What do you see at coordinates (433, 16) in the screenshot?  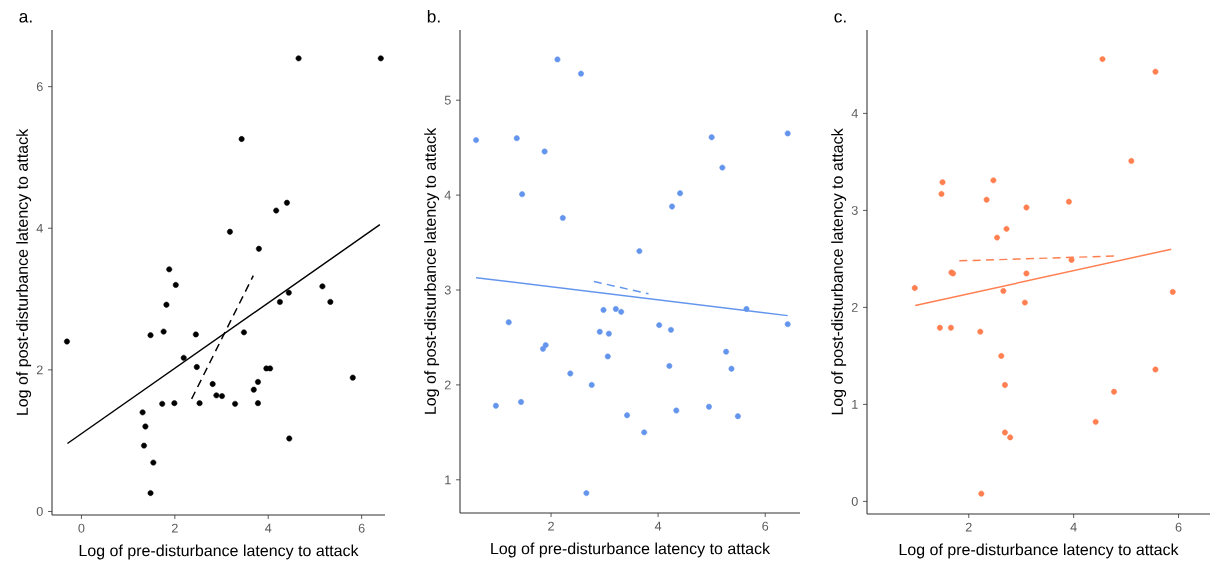 I see `chart-title: b.` at bounding box center [433, 16].